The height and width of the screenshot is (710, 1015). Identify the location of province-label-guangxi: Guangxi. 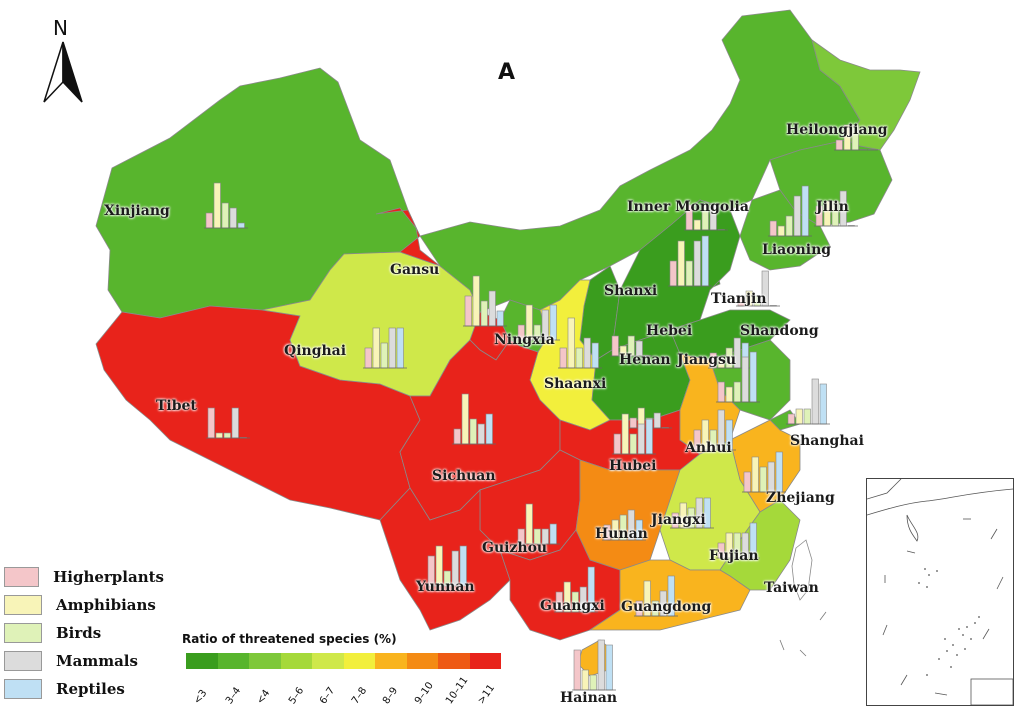
(572, 606).